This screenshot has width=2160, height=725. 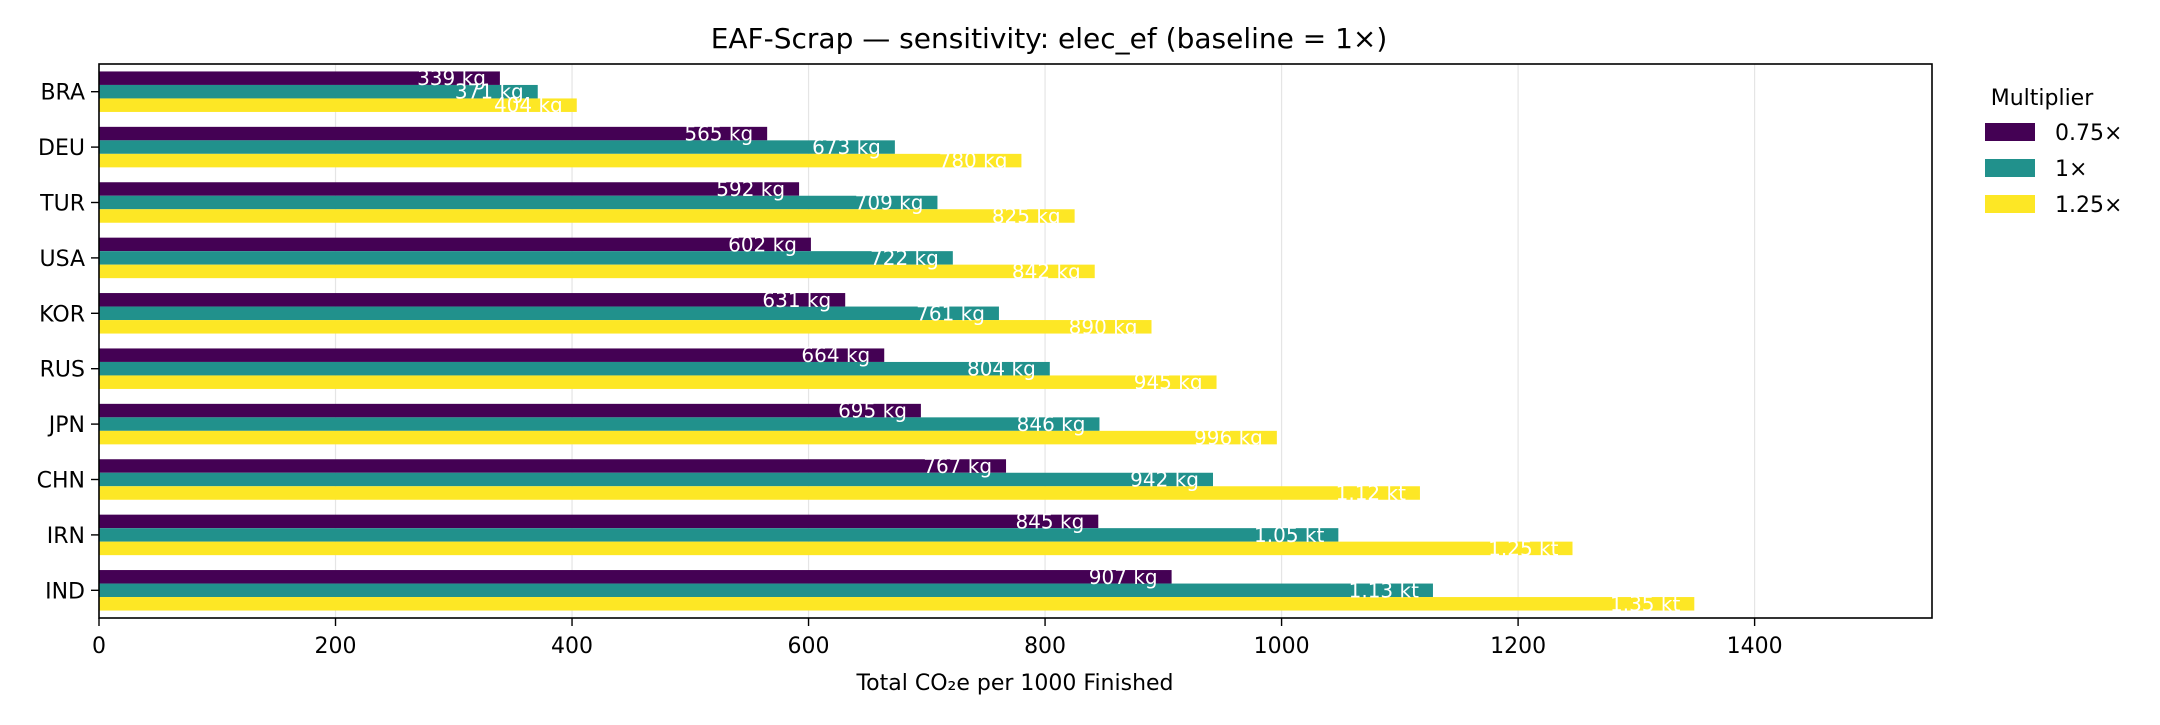 What do you see at coordinates (1014, 683) in the screenshot?
I see `x-axis-label: Total CO₂e per 1000 Finished` at bounding box center [1014, 683].